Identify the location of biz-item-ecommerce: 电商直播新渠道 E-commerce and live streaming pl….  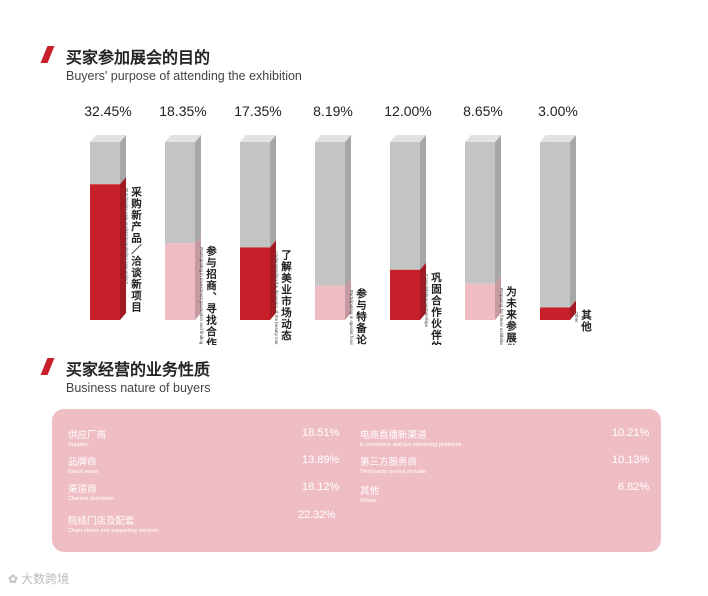
(410, 437).